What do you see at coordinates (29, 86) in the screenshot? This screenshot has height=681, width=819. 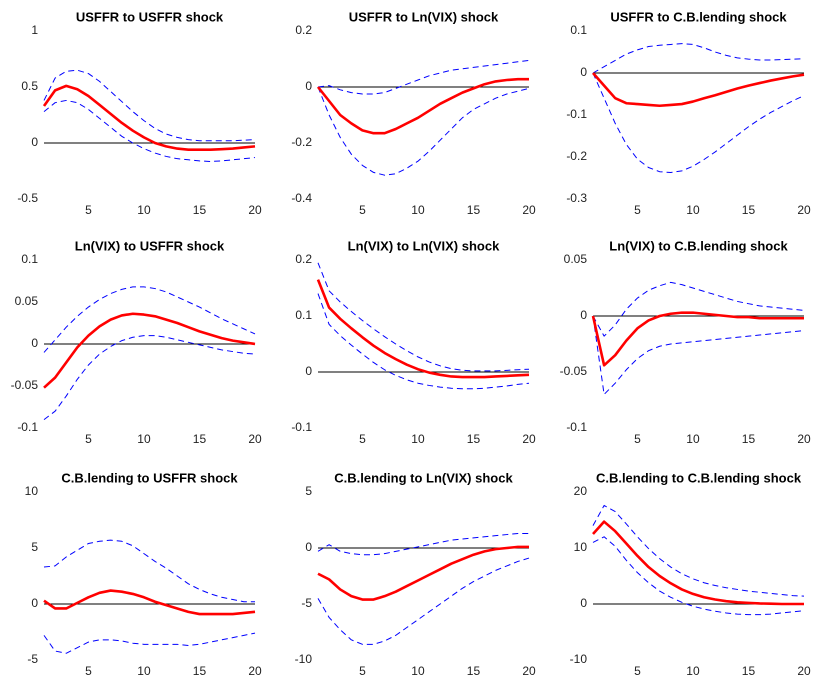 I see `y-tick-label: 0.5` at bounding box center [29, 86].